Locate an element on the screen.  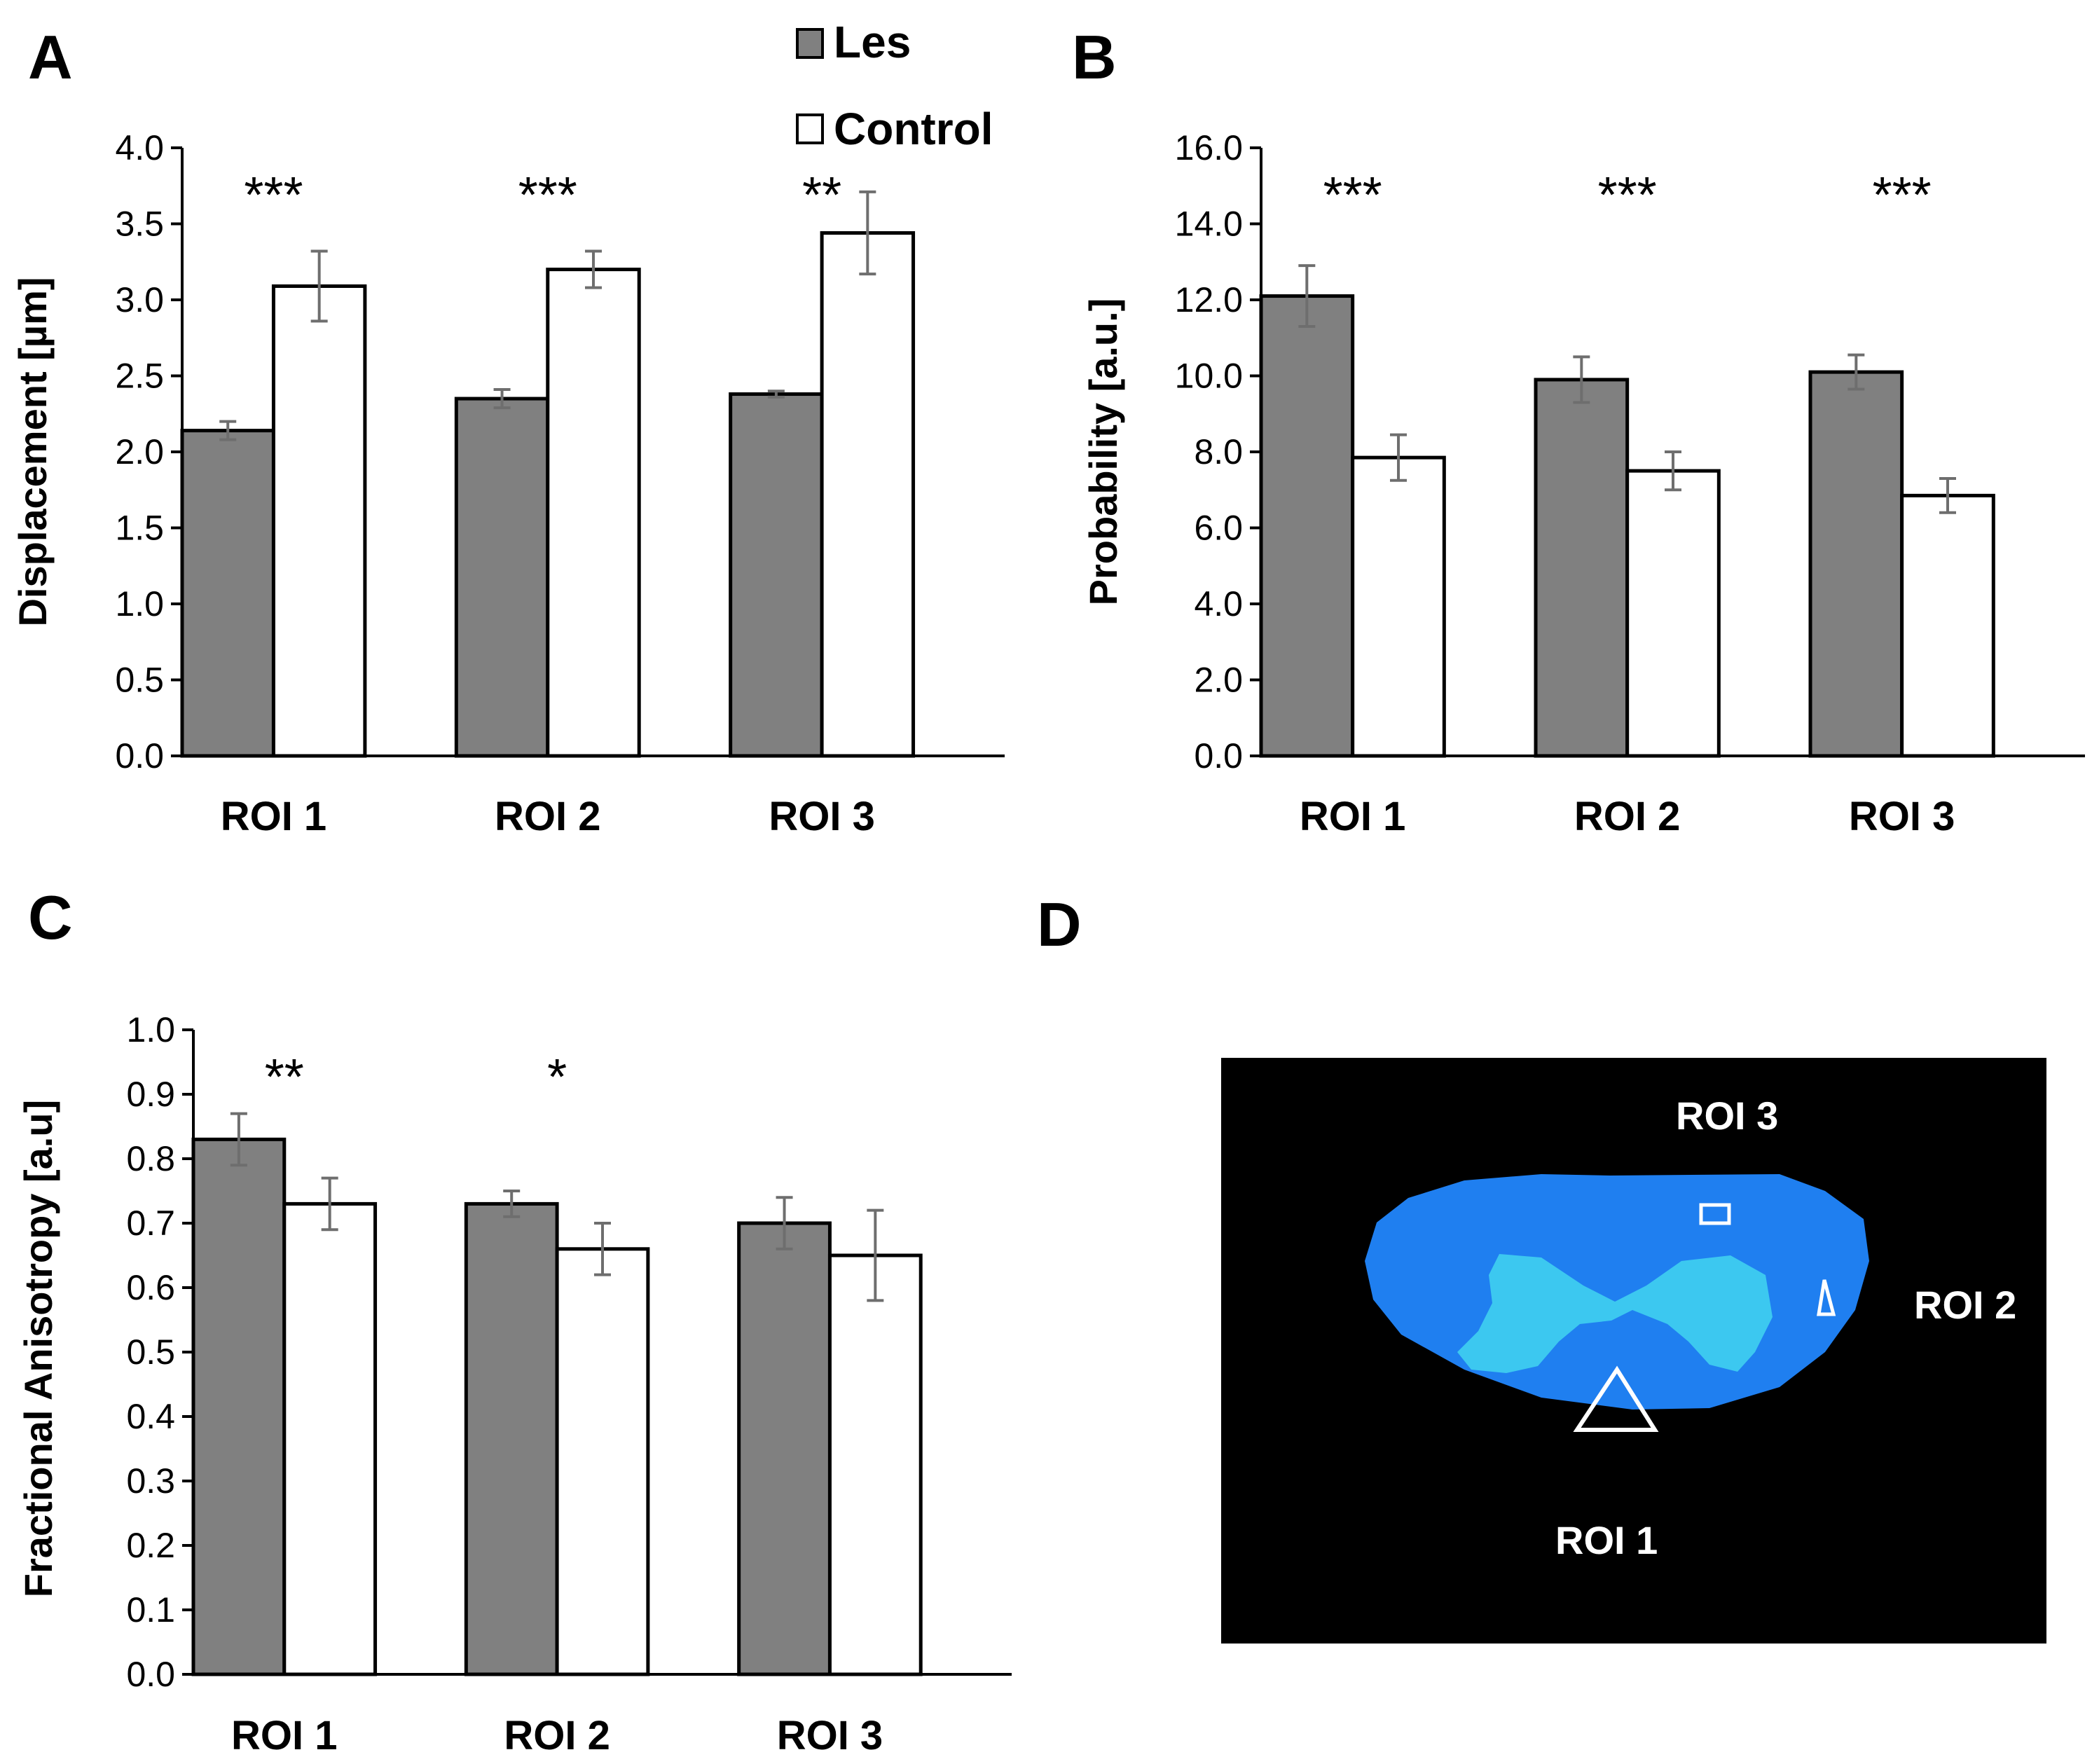
roi2-marker is located at coordinates (1827, 1297).